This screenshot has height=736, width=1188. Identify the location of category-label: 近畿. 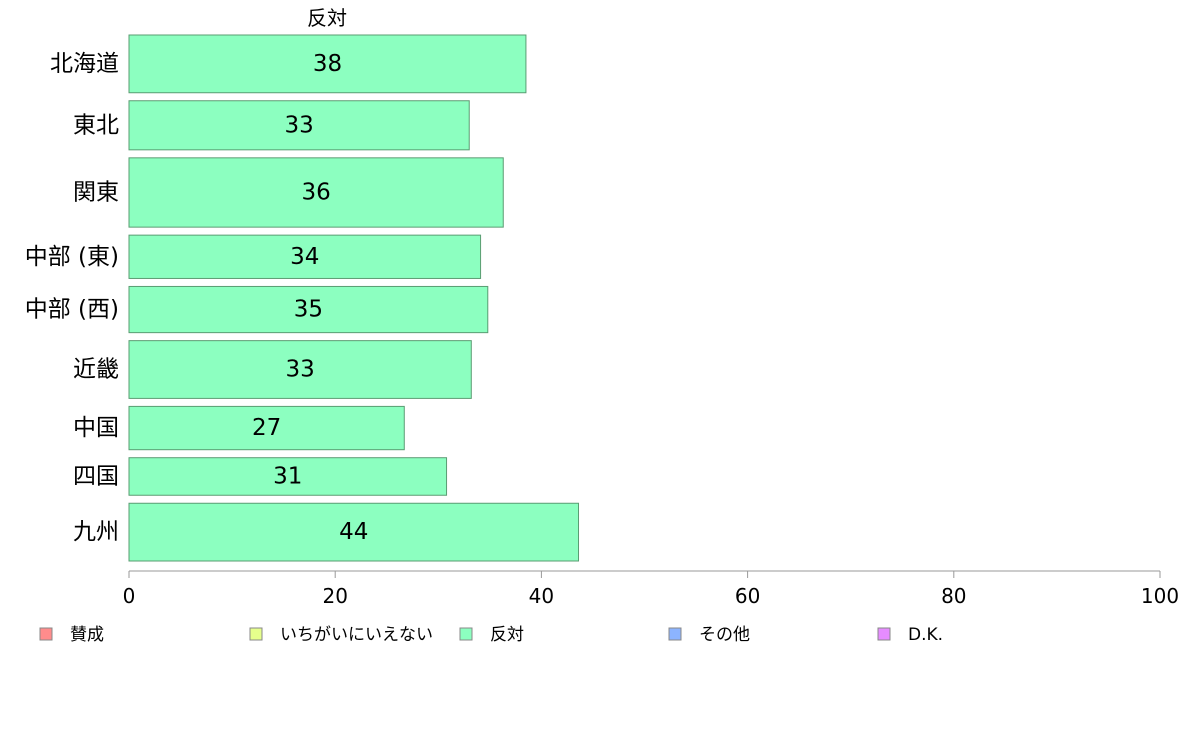
(96, 370).